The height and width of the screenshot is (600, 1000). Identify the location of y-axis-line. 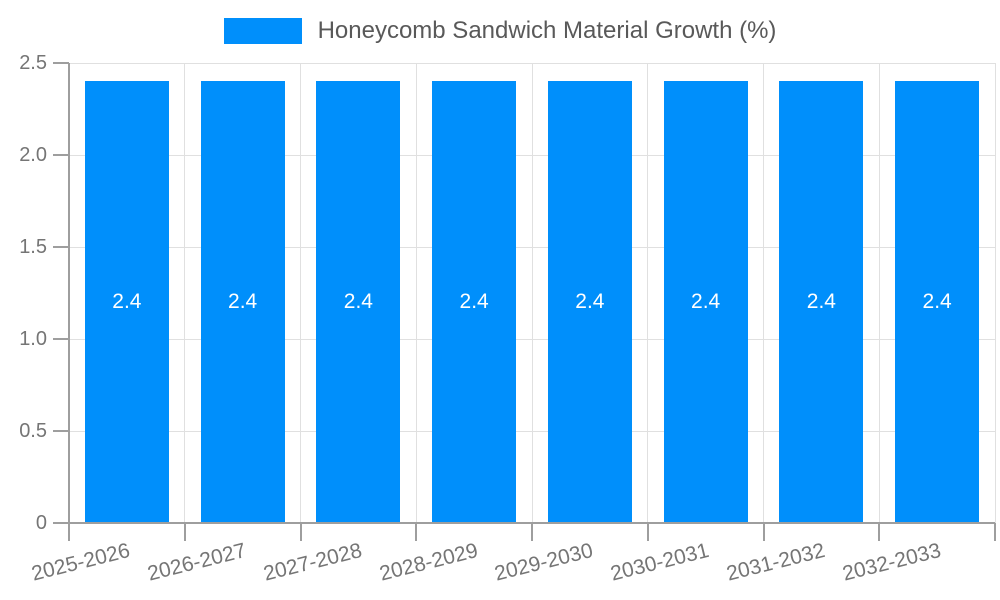
(69, 293).